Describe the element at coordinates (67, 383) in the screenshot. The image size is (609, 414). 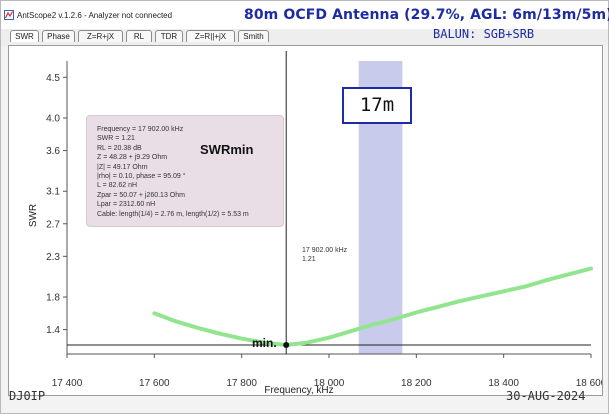
I see `x-tick-label: 17 400` at that location.